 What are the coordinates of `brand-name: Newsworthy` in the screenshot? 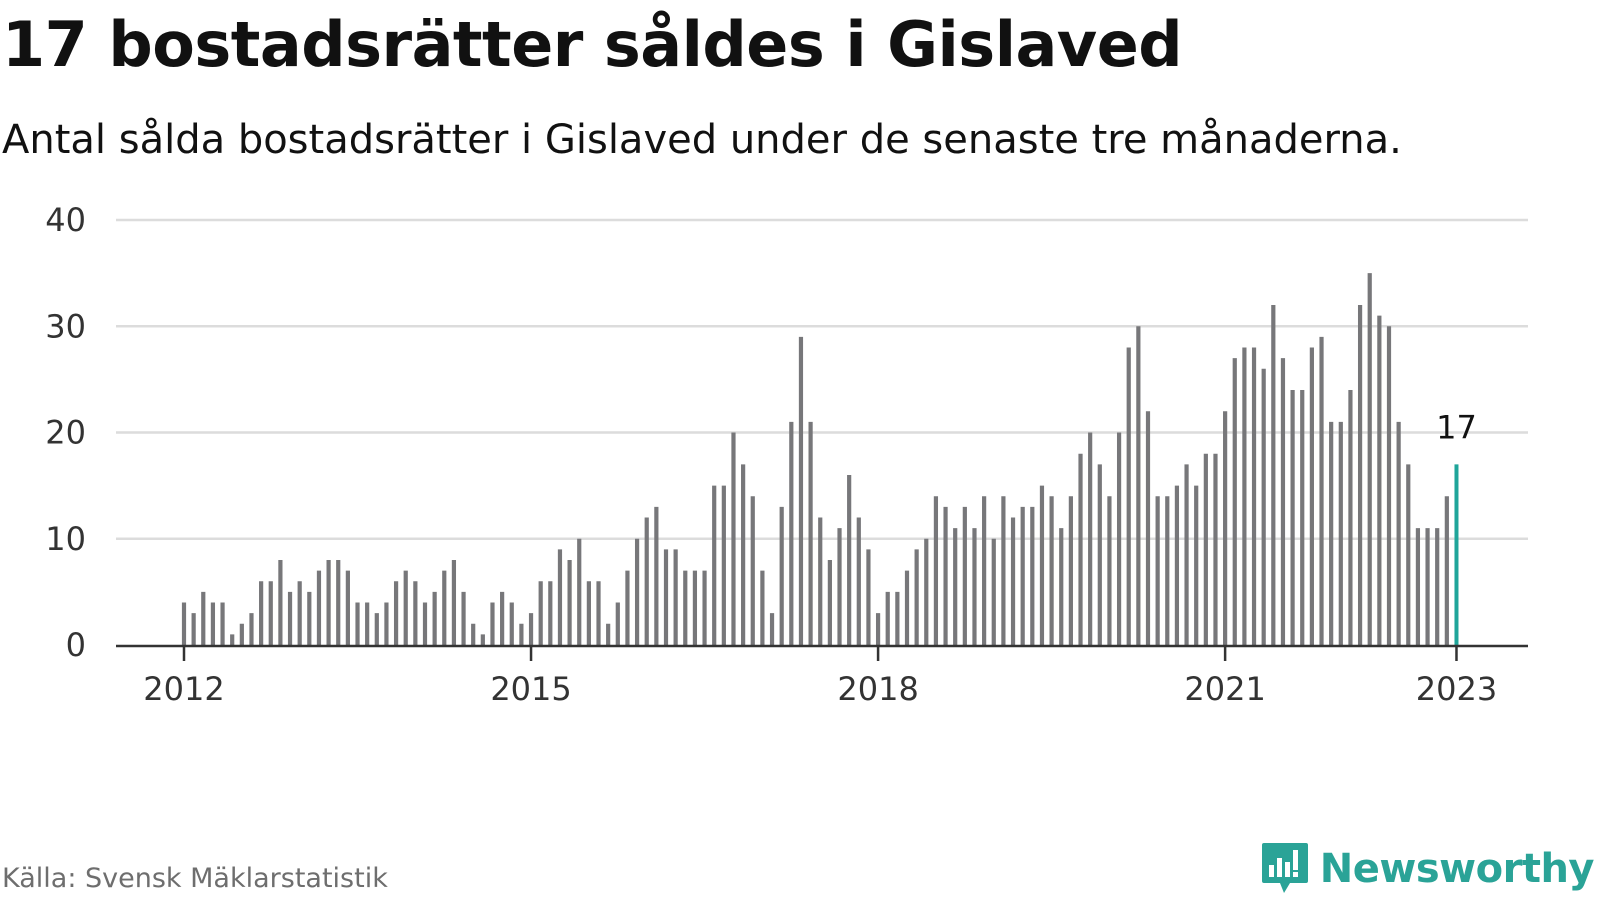 It's located at (1457, 869).